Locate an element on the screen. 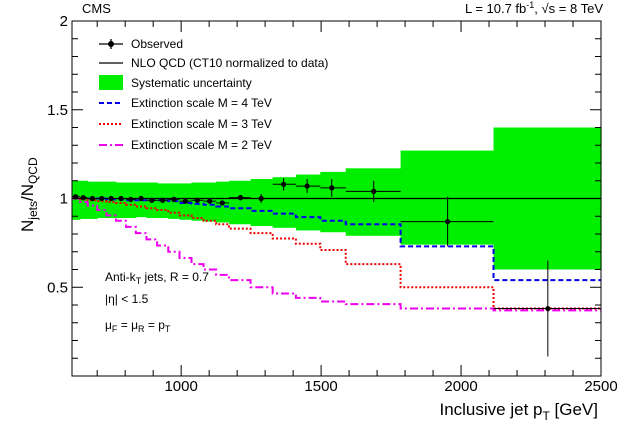 Image resolution: width=621 pixels, height=424 pixels. lumi-label: L = 10.7 fb-1, √s = 8 TeV is located at coordinates (534, 8).